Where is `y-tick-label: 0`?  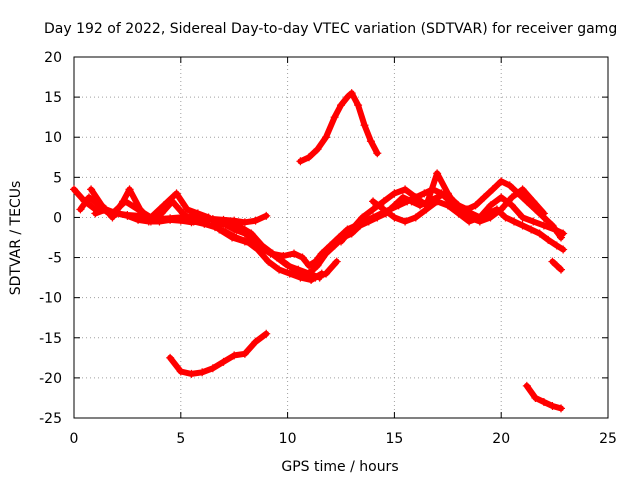 y-tick-label: 0 is located at coordinates (57, 218).